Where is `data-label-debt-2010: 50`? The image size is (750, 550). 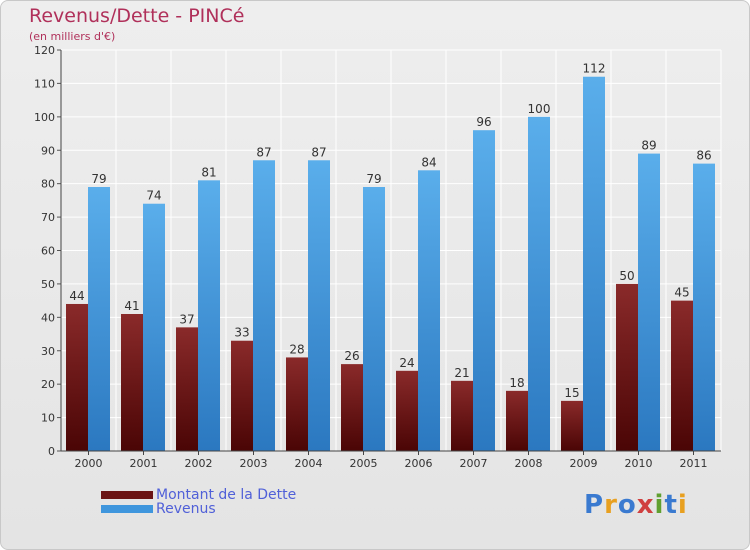
data-label-debt-2010: 50 is located at coordinates (626, 276).